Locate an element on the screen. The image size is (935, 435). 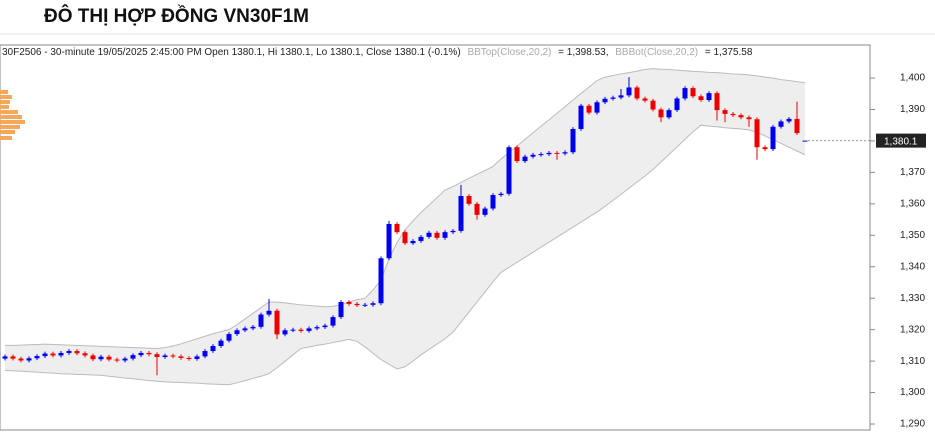
indicator-value: = 1,375.58 is located at coordinates (729, 52).